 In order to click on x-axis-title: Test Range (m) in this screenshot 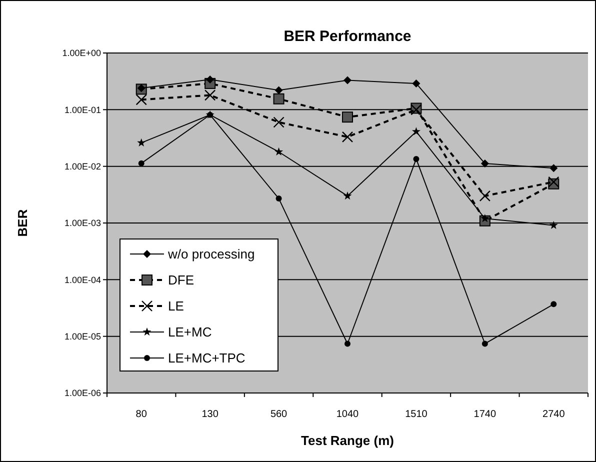, I will do `click(347, 440)`.